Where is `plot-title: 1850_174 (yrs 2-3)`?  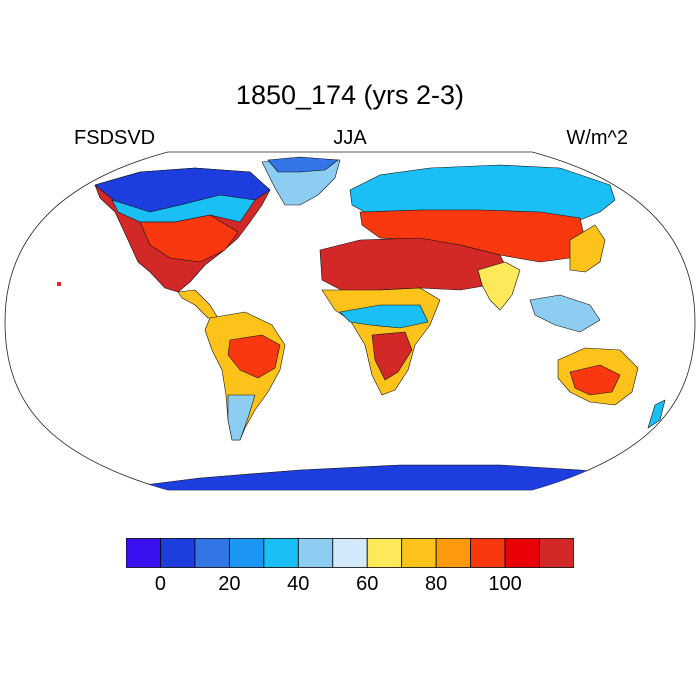 plot-title: 1850_174 (yrs 2-3) is located at coordinates (350, 95).